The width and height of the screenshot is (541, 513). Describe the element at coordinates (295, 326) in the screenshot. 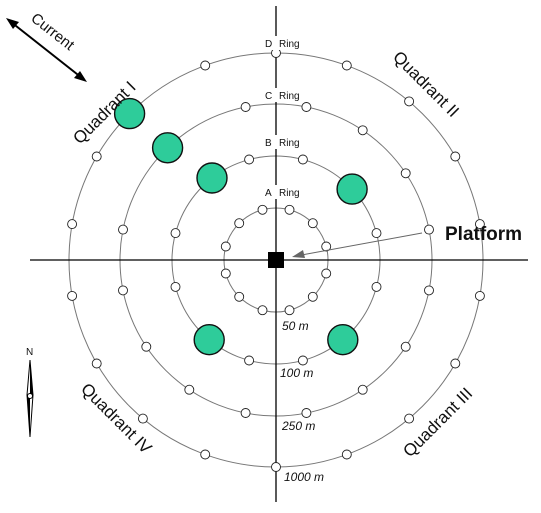

I see `distance-label-50m: 50 m` at that location.